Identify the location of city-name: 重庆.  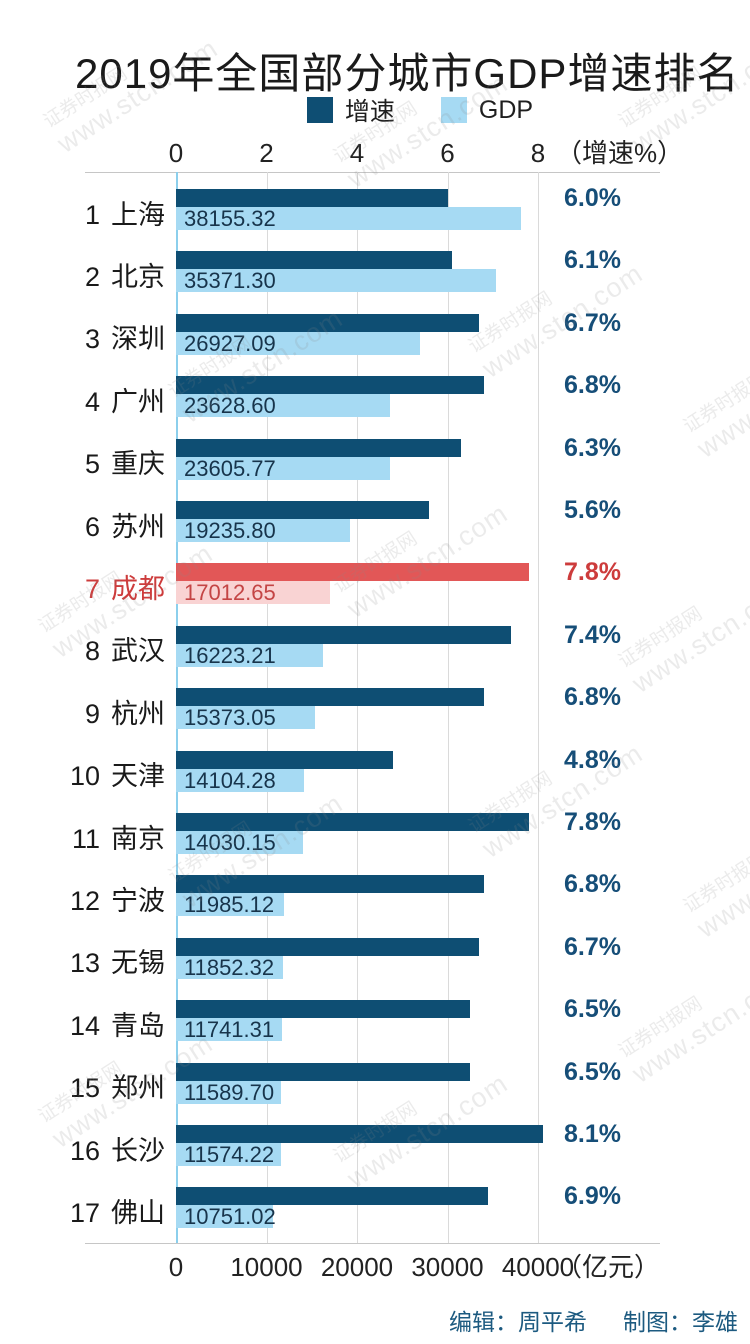
(138, 464).